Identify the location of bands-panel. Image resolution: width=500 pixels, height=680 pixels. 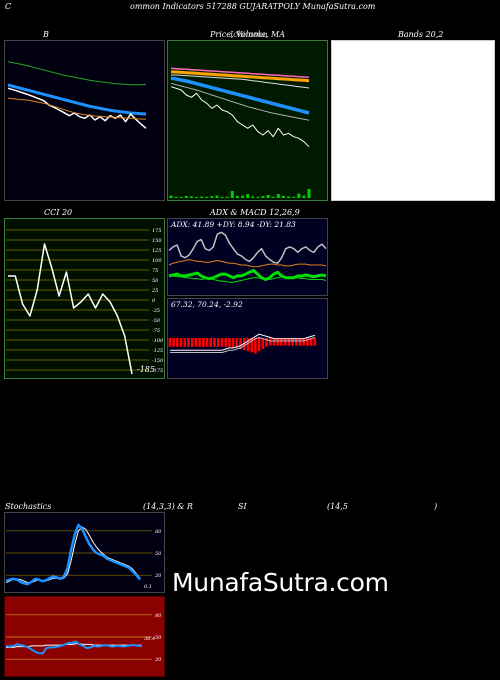
(413, 120).